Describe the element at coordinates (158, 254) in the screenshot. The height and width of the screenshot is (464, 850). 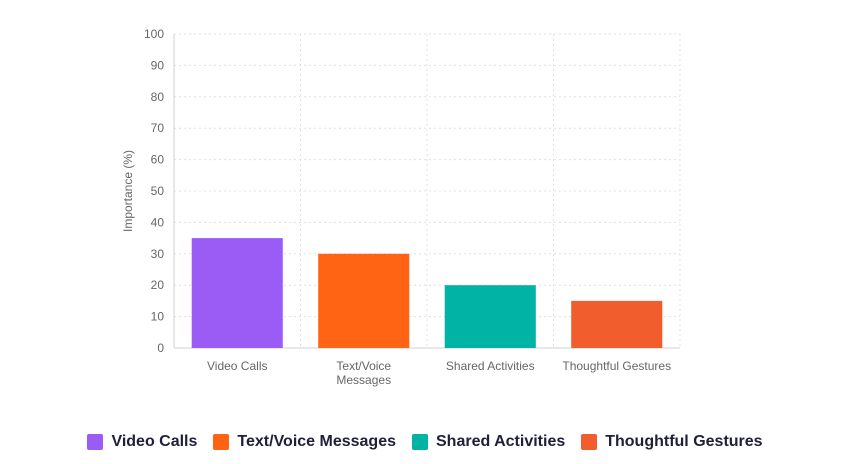
I see `y-tick-label: 30` at that location.